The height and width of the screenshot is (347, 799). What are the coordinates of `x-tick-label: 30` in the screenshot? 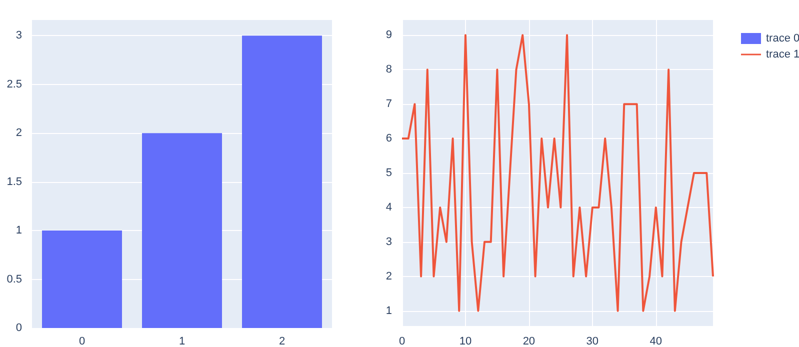 It's located at (592, 341).